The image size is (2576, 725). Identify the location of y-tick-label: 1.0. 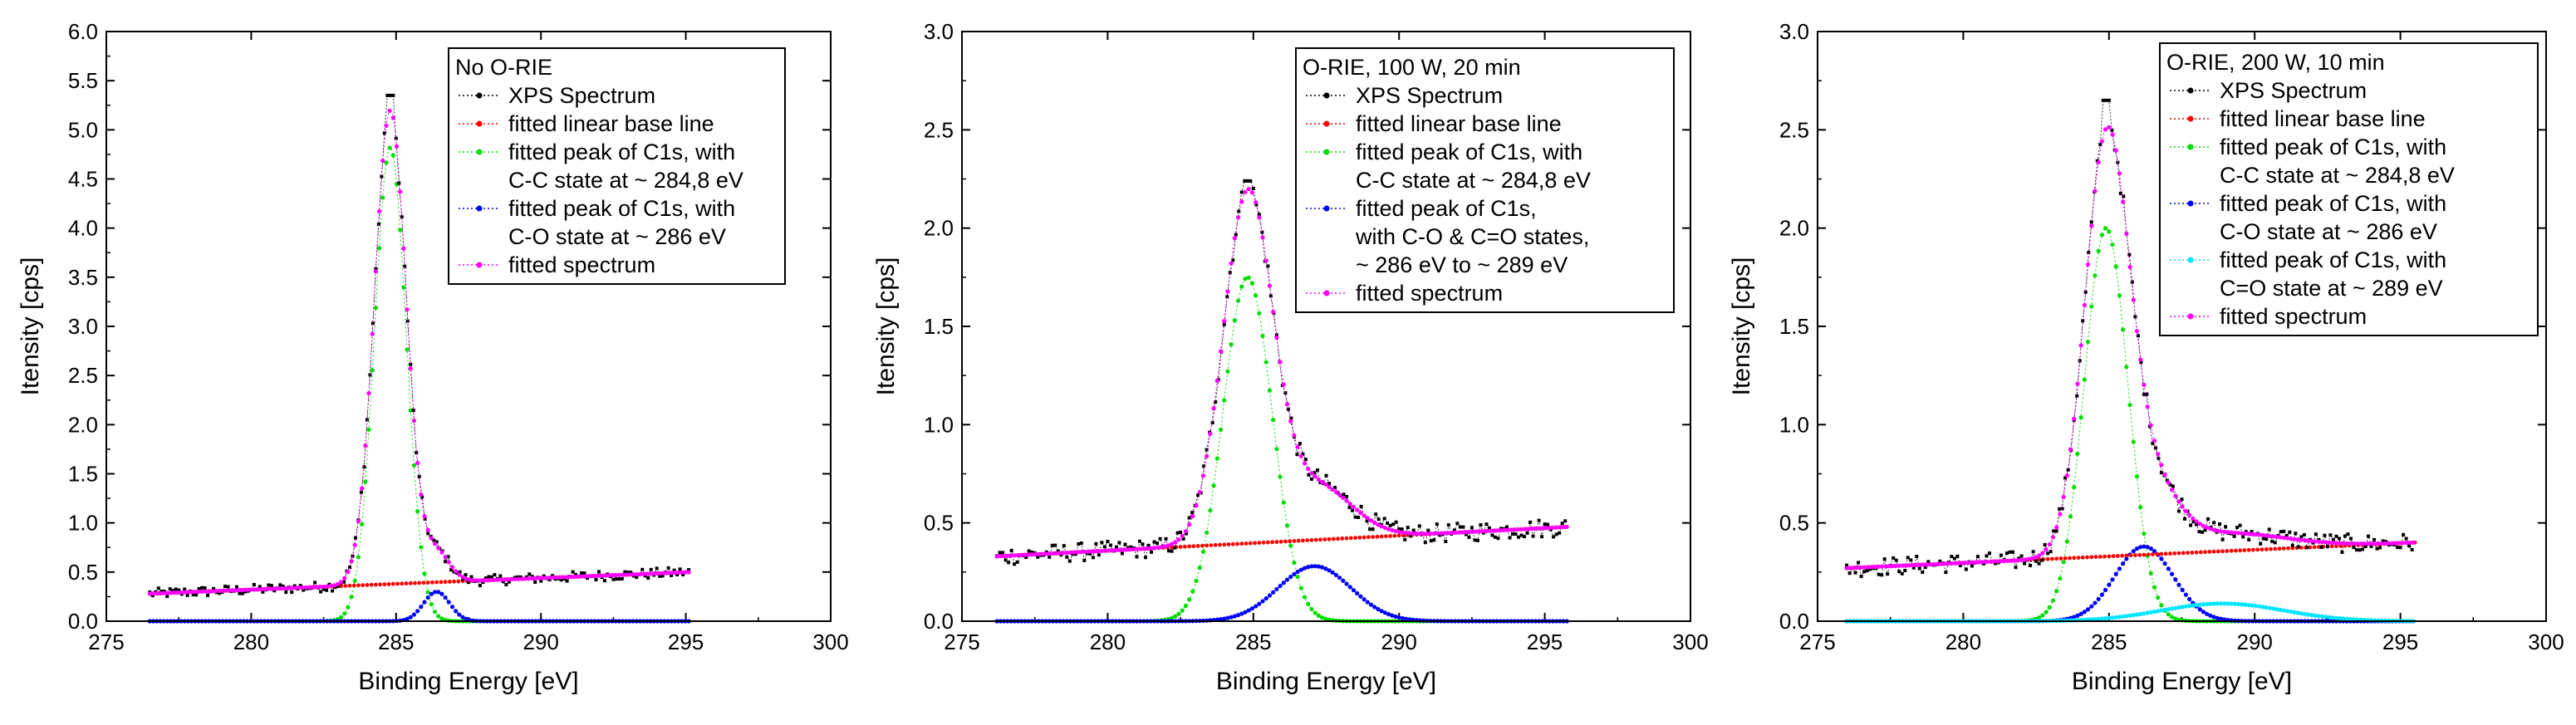
(1794, 425).